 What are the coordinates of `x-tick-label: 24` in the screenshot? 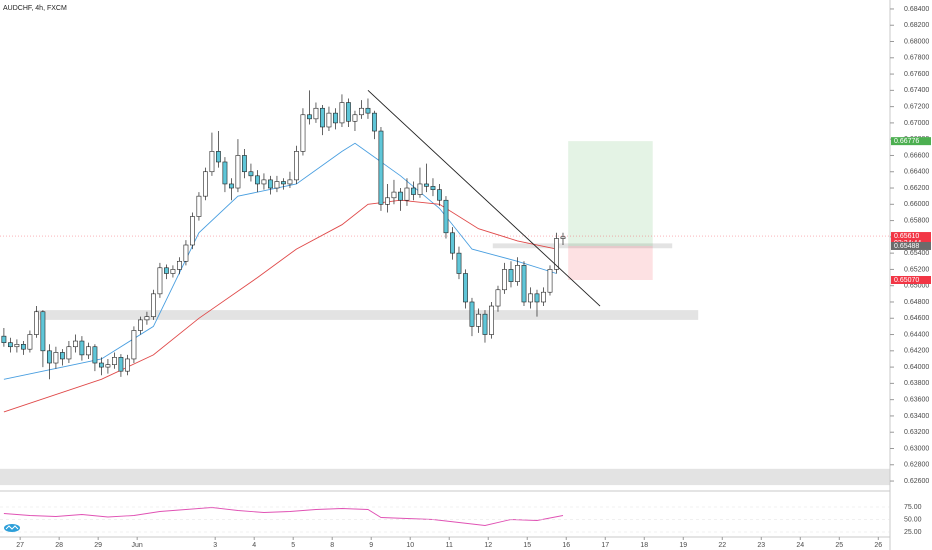 It's located at (800, 545).